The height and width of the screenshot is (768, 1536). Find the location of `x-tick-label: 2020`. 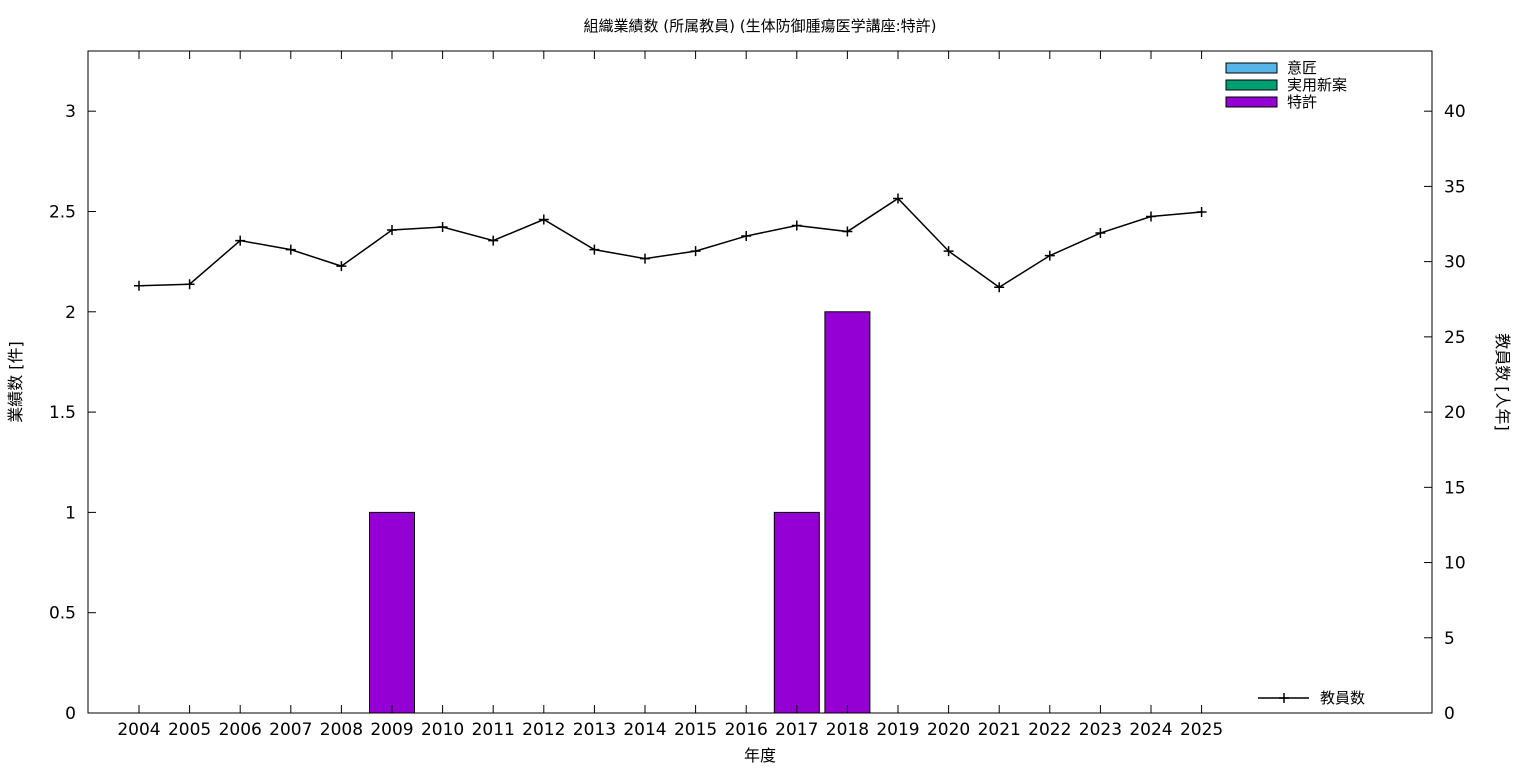

x-tick-label: 2020 is located at coordinates (948, 730).